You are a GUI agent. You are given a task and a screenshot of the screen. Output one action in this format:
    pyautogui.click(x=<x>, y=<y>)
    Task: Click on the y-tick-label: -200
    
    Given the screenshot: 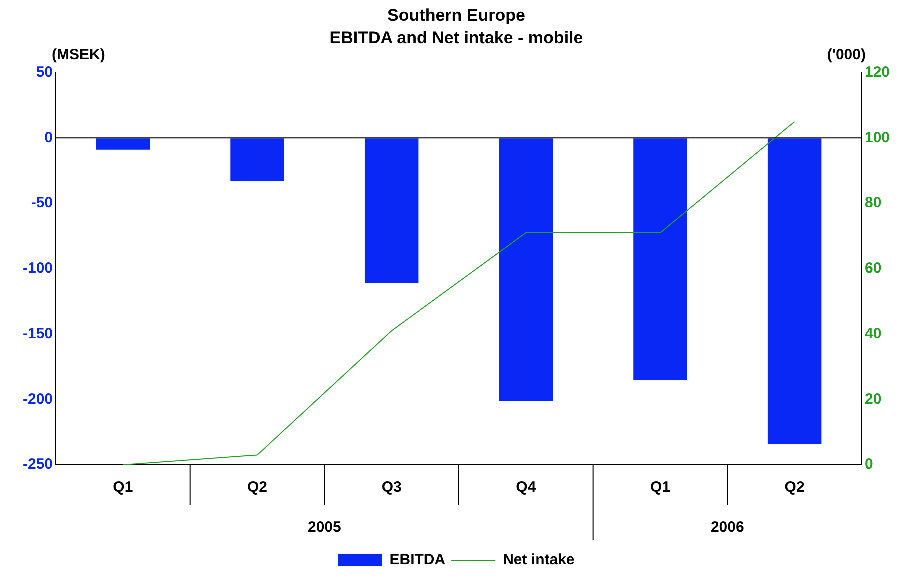 What is the action you would take?
    pyautogui.click(x=38, y=399)
    